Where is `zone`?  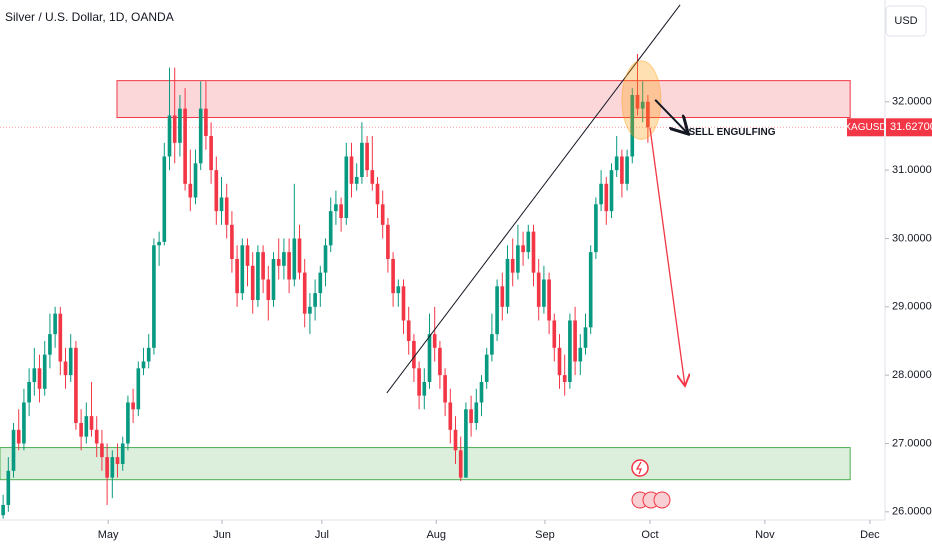 zone is located at coordinates (425, 464).